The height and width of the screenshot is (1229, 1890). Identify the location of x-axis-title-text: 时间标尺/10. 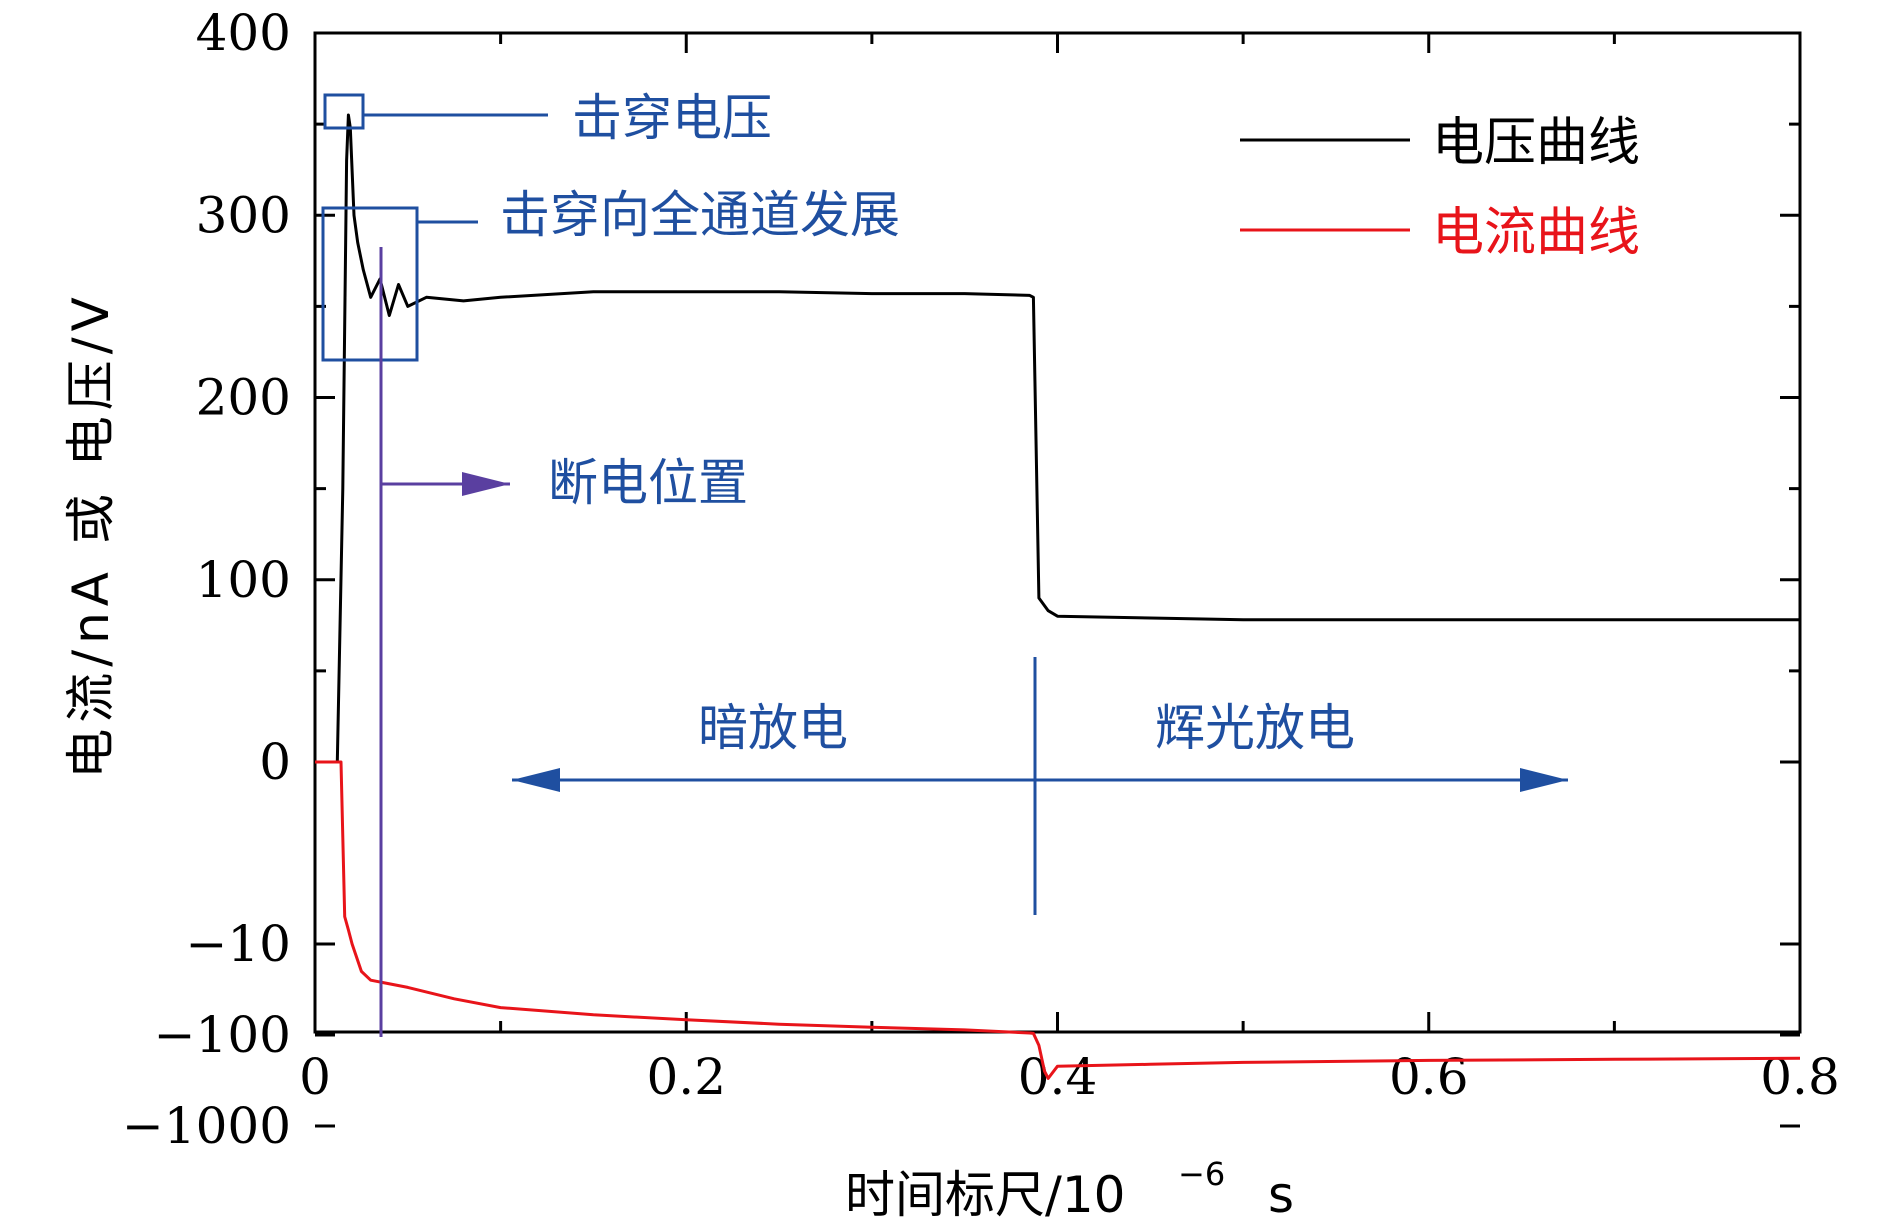
(985, 1195).